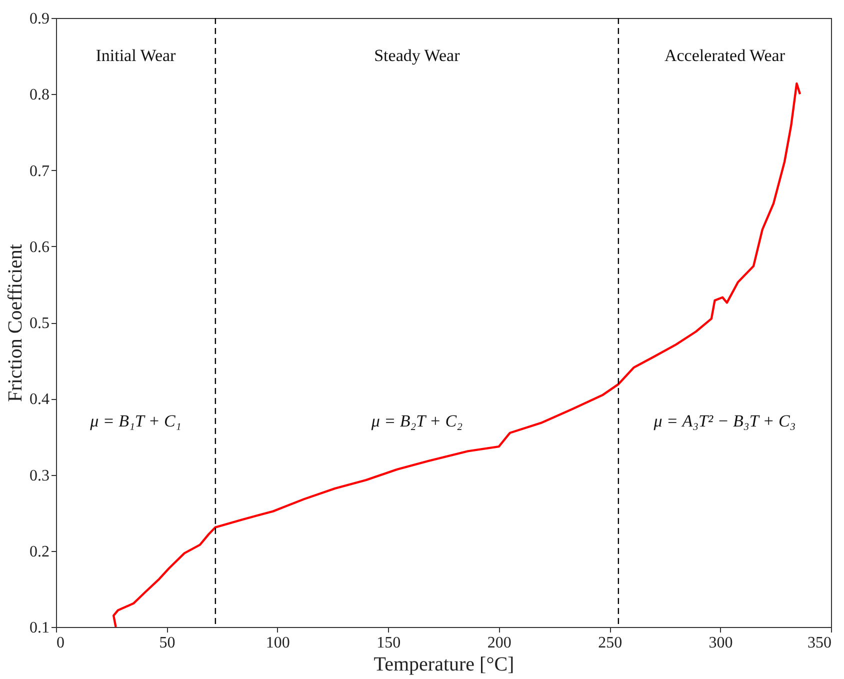 This screenshot has width=844, height=679. I want to click on x-tick-label: 0, so click(60, 643).